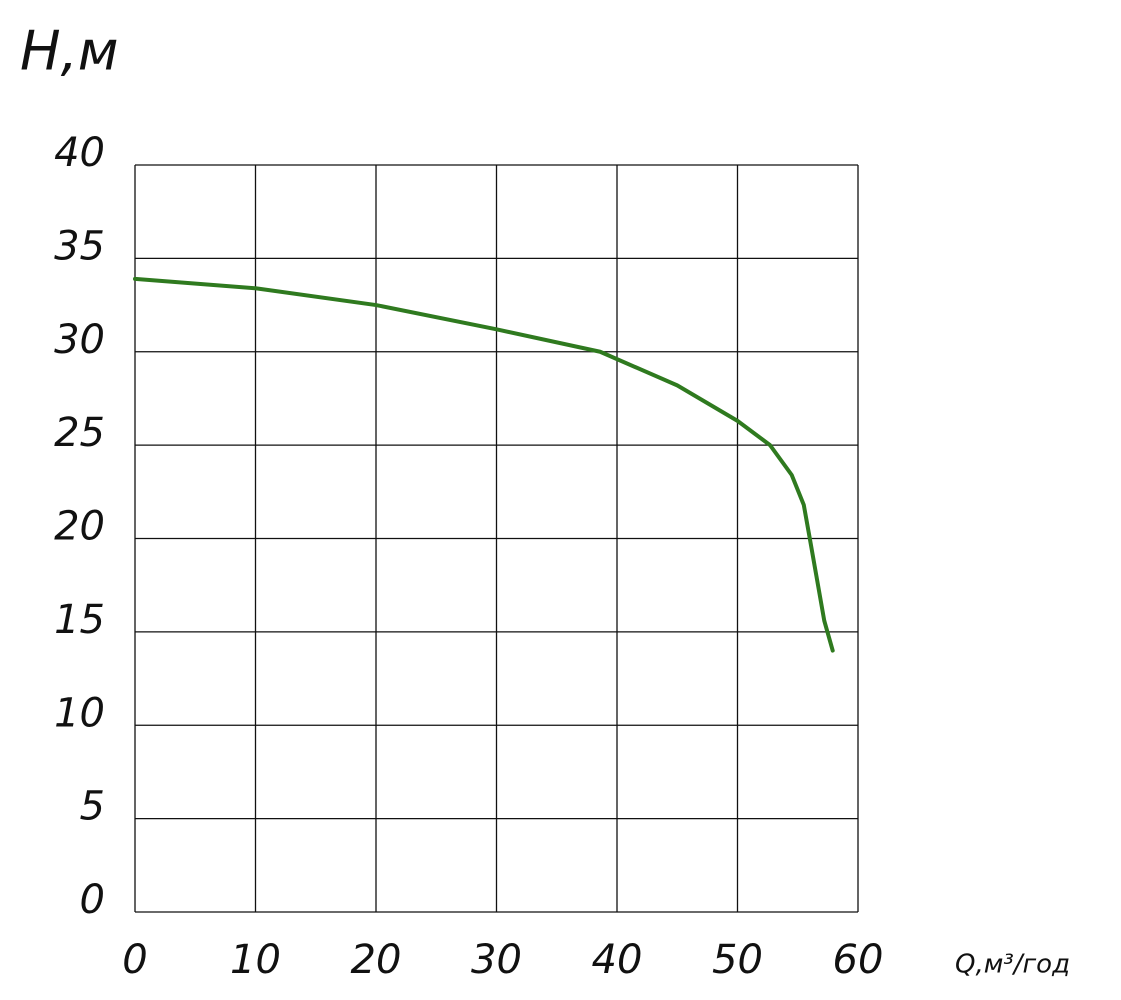 The width and height of the screenshot is (1121, 1000). I want to click on x-tick-label: 10, so click(255, 960).